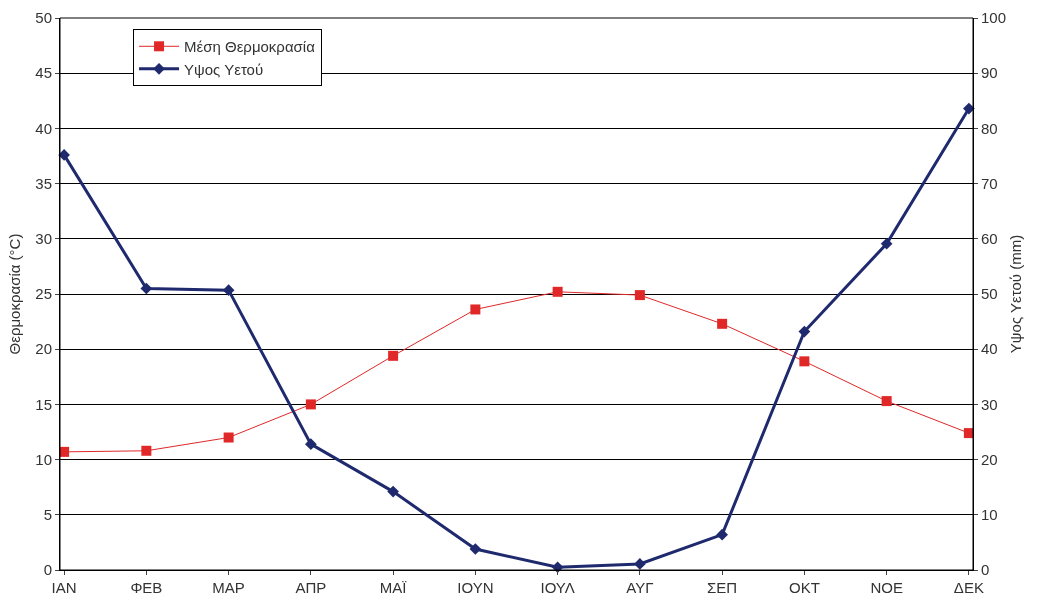  I want to click on y2-axis-title: Υψος Υετού (mm), so click(1015, 294).